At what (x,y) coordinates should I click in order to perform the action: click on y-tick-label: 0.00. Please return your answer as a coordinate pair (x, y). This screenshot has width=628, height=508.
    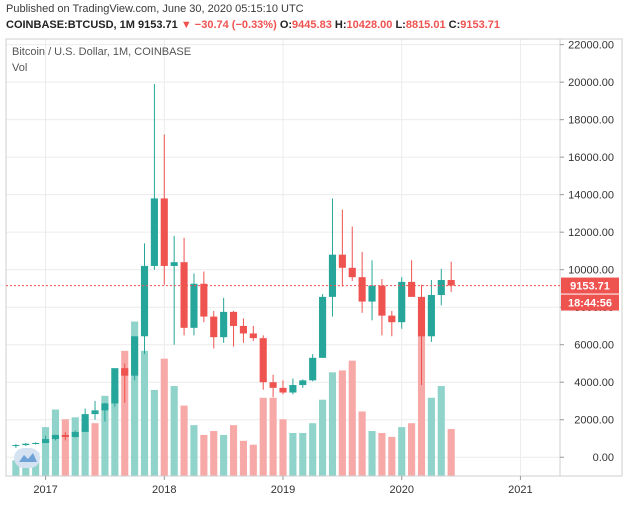
    Looking at the image, I should click on (603, 458).